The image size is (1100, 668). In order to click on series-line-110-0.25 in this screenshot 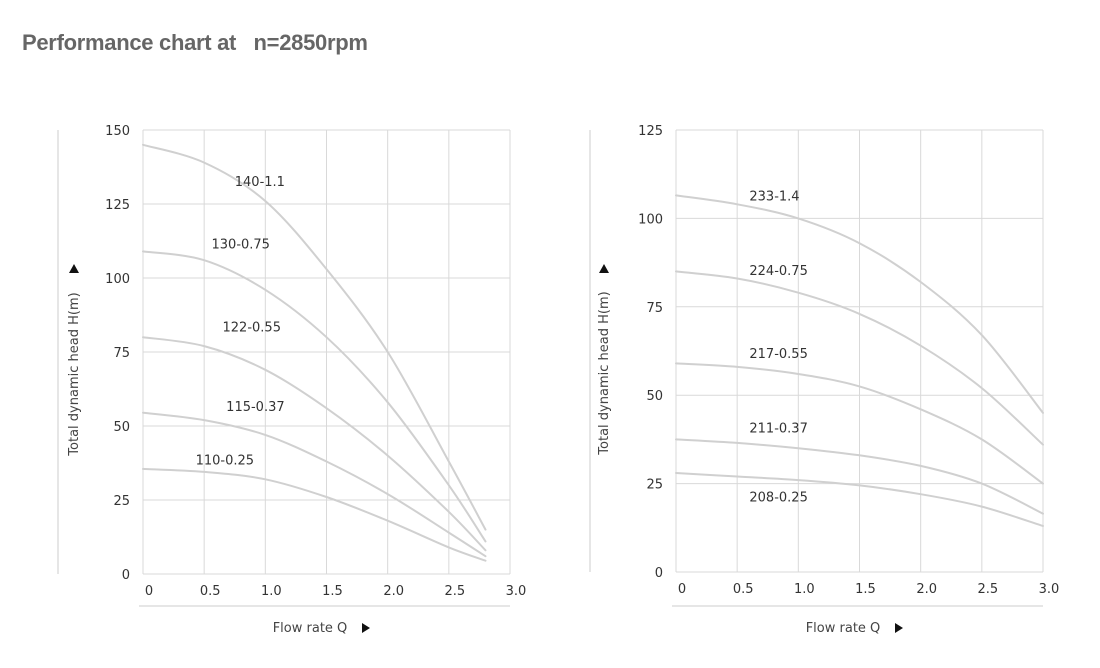, I will do `click(314, 514)`.